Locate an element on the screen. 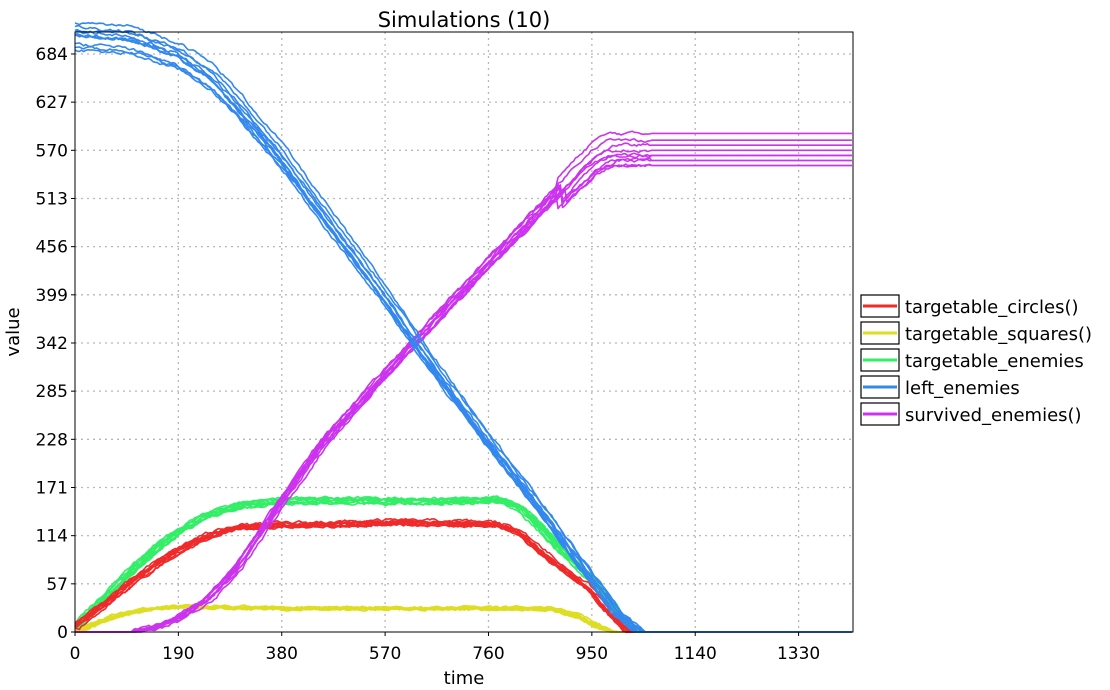 The height and width of the screenshot is (690, 1110). legend-item: left_enemies is located at coordinates (940, 387).